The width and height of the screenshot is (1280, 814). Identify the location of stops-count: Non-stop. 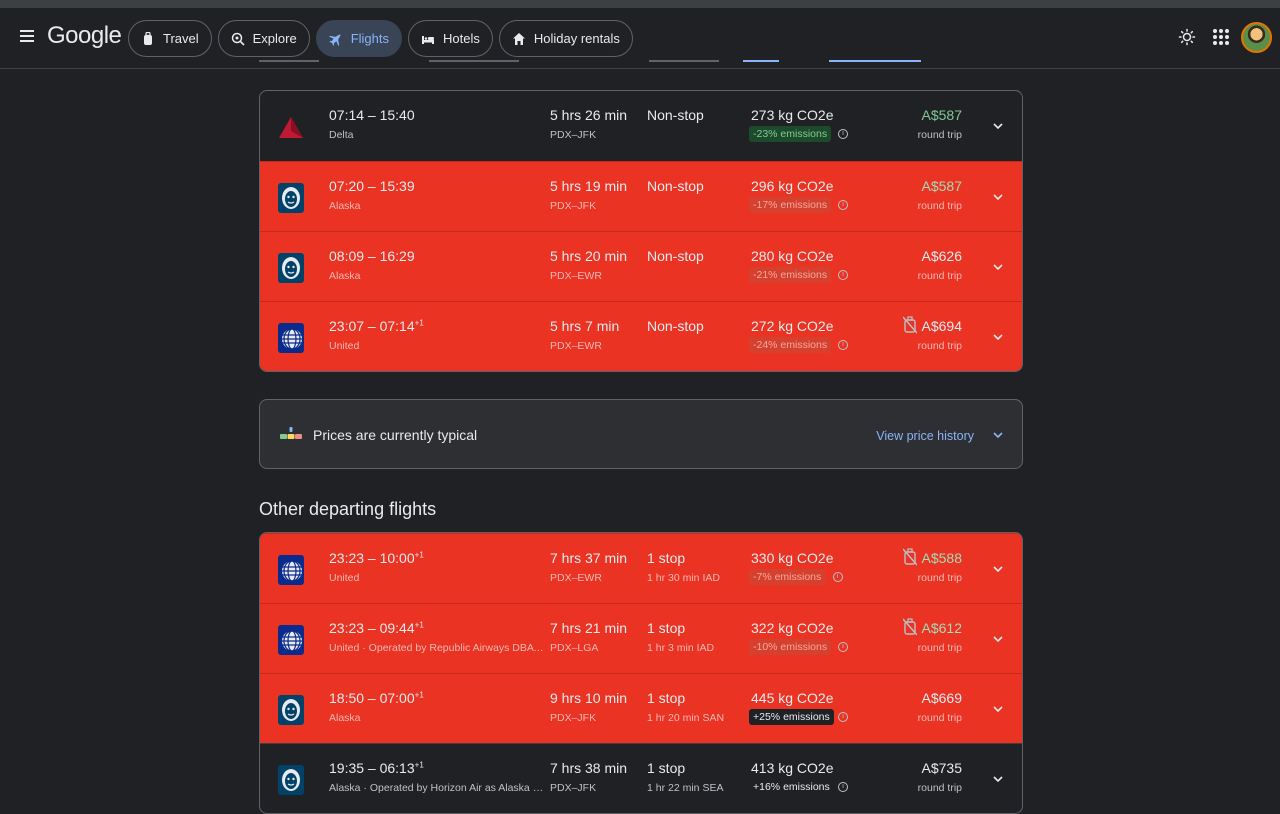
(675, 256).